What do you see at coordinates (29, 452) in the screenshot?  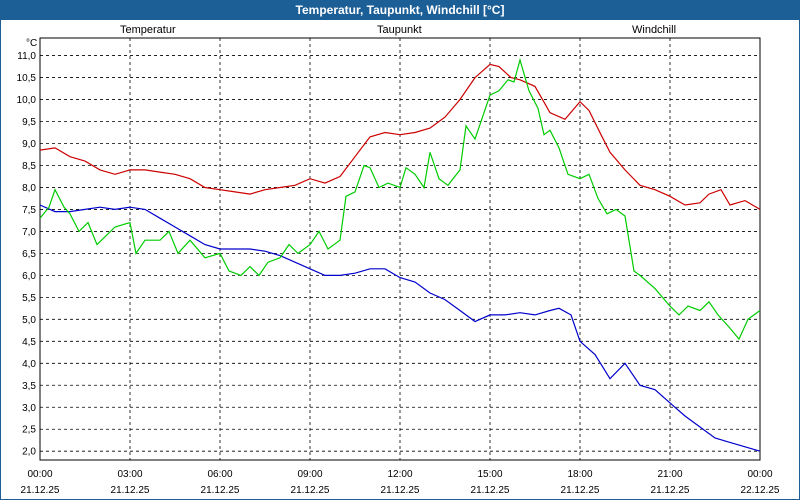 I see `y-tick-label: 2,0` at bounding box center [29, 452].